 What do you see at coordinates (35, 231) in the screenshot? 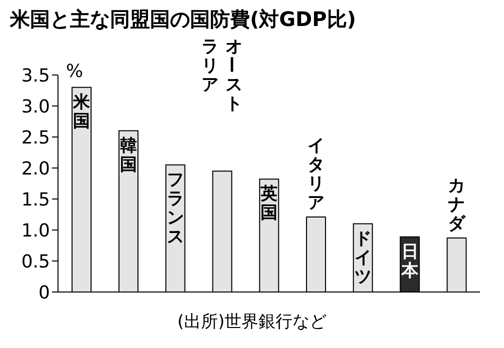
I see `y-tick-label: 1.0` at bounding box center [35, 231].